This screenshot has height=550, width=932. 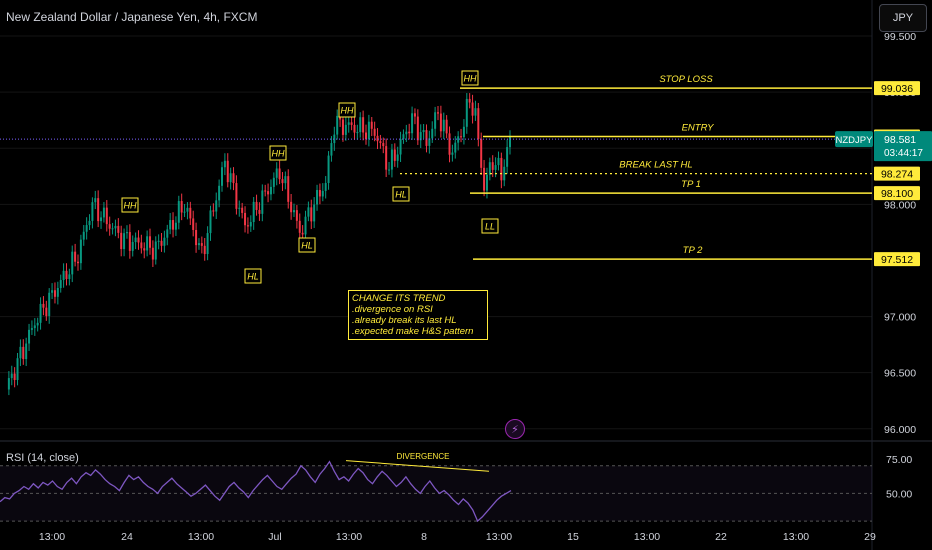 What do you see at coordinates (903, 18) in the screenshot?
I see `currency-button: JPY` at bounding box center [903, 18].